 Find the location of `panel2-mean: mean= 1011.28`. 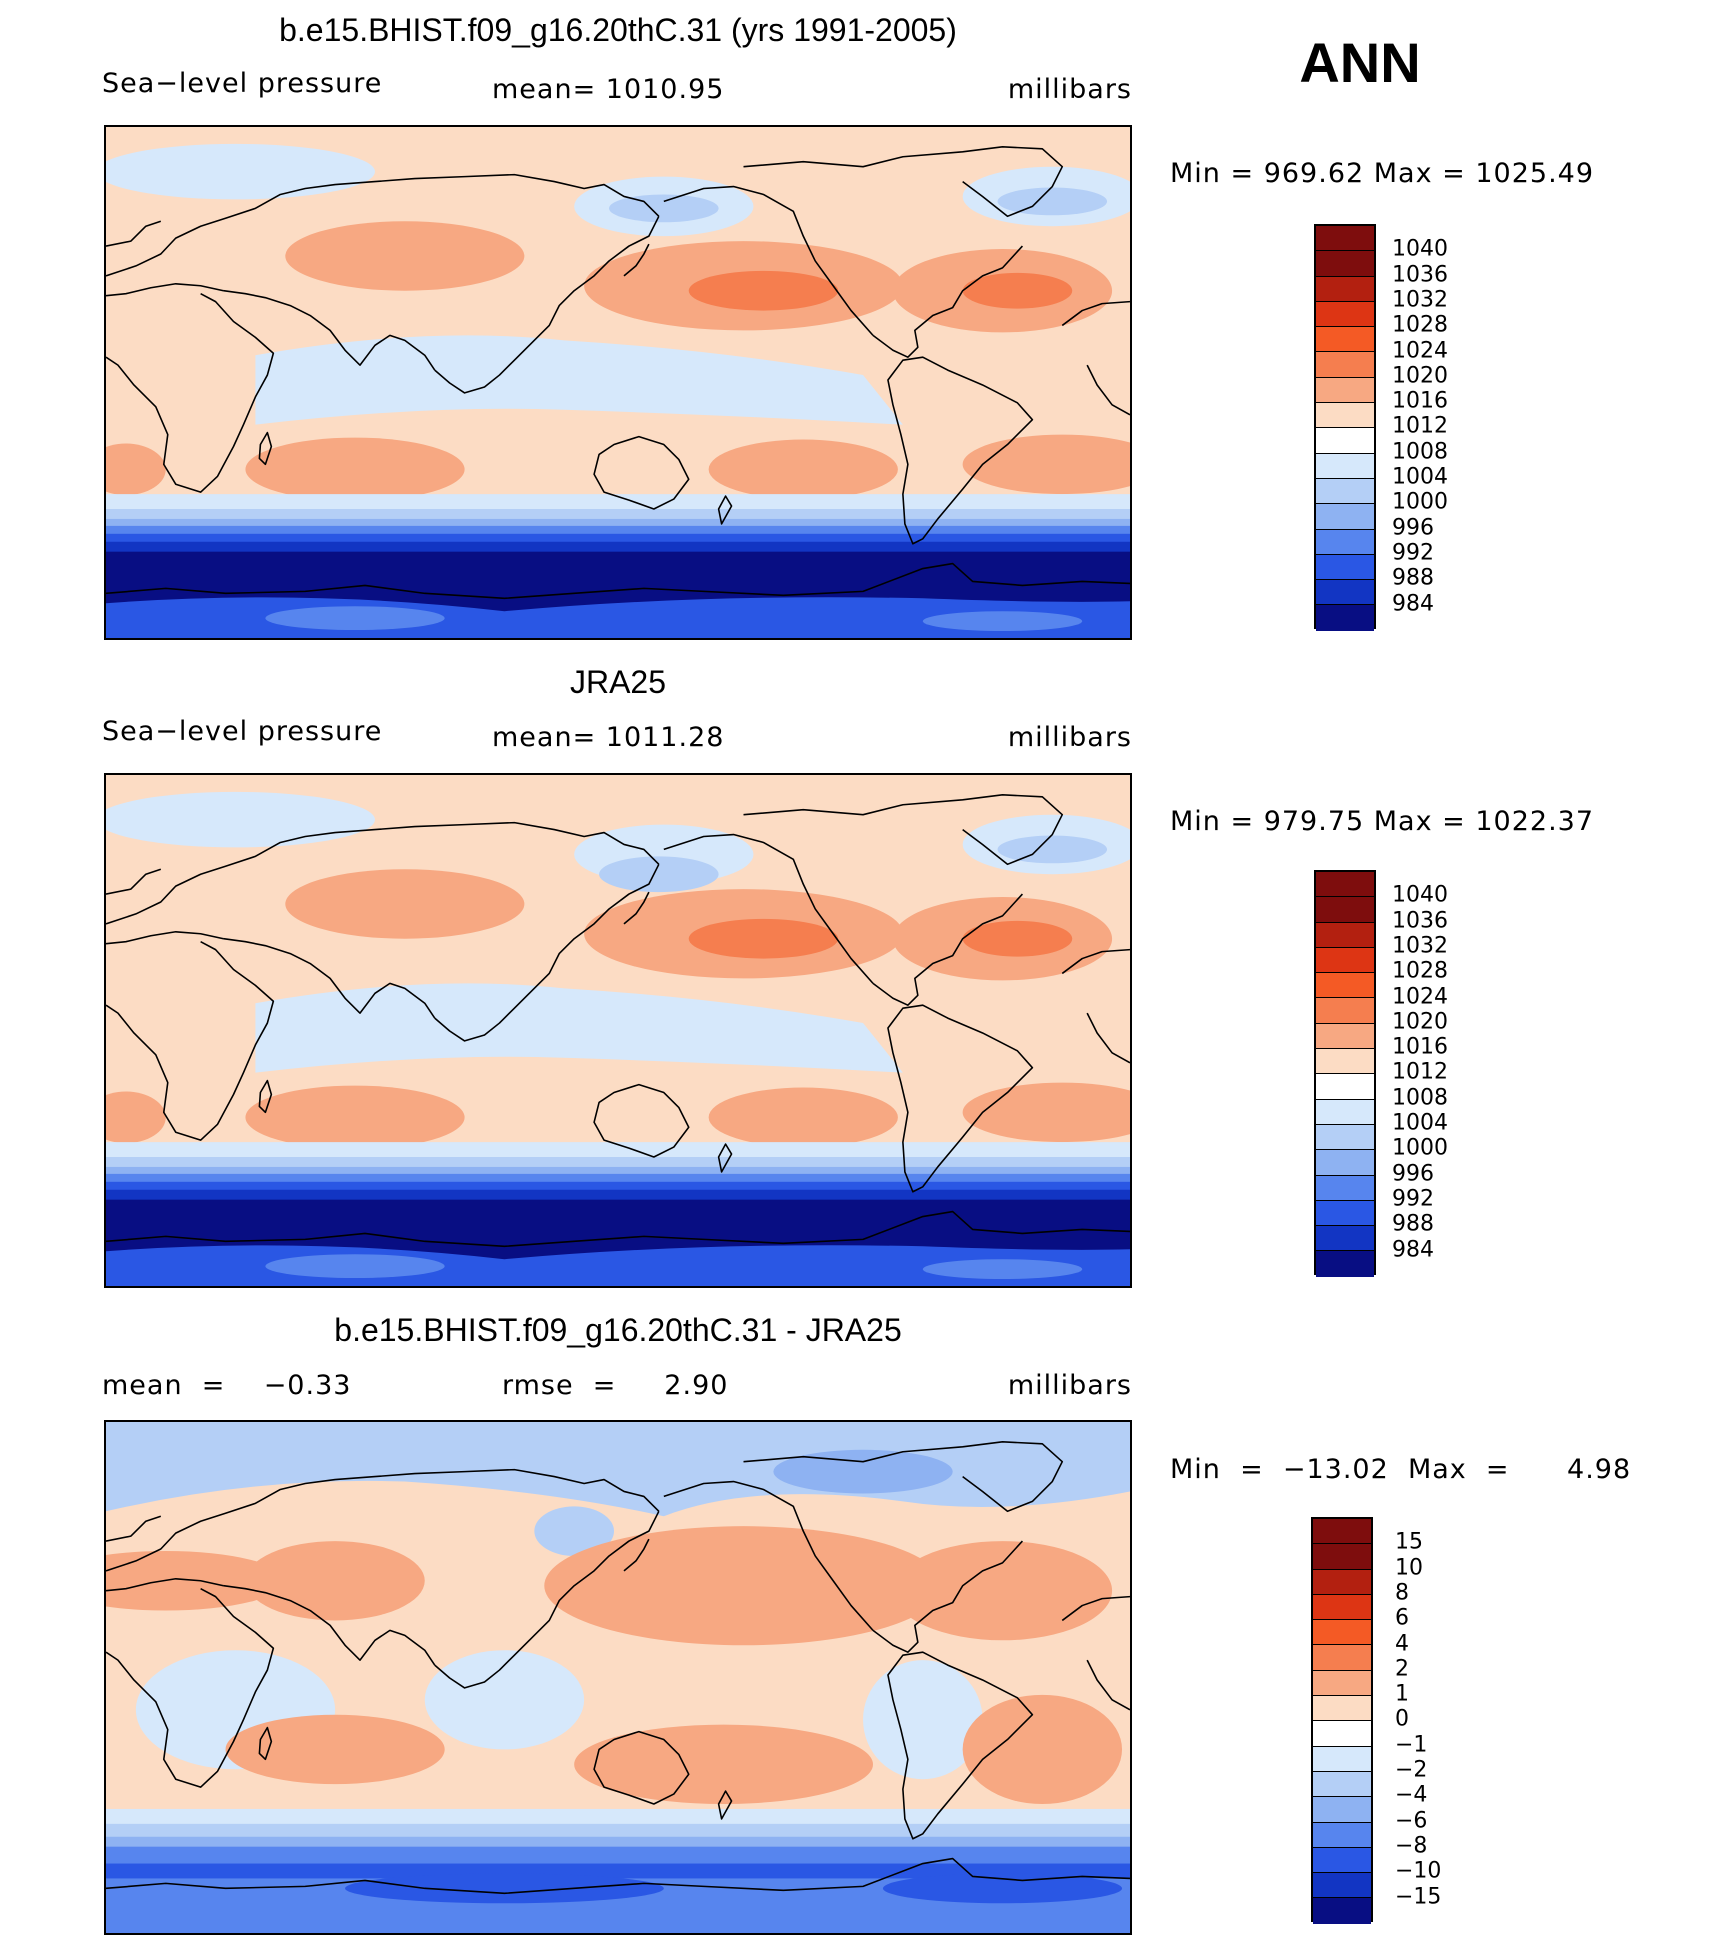

panel2-mean: mean= 1011.28 is located at coordinates (608, 737).